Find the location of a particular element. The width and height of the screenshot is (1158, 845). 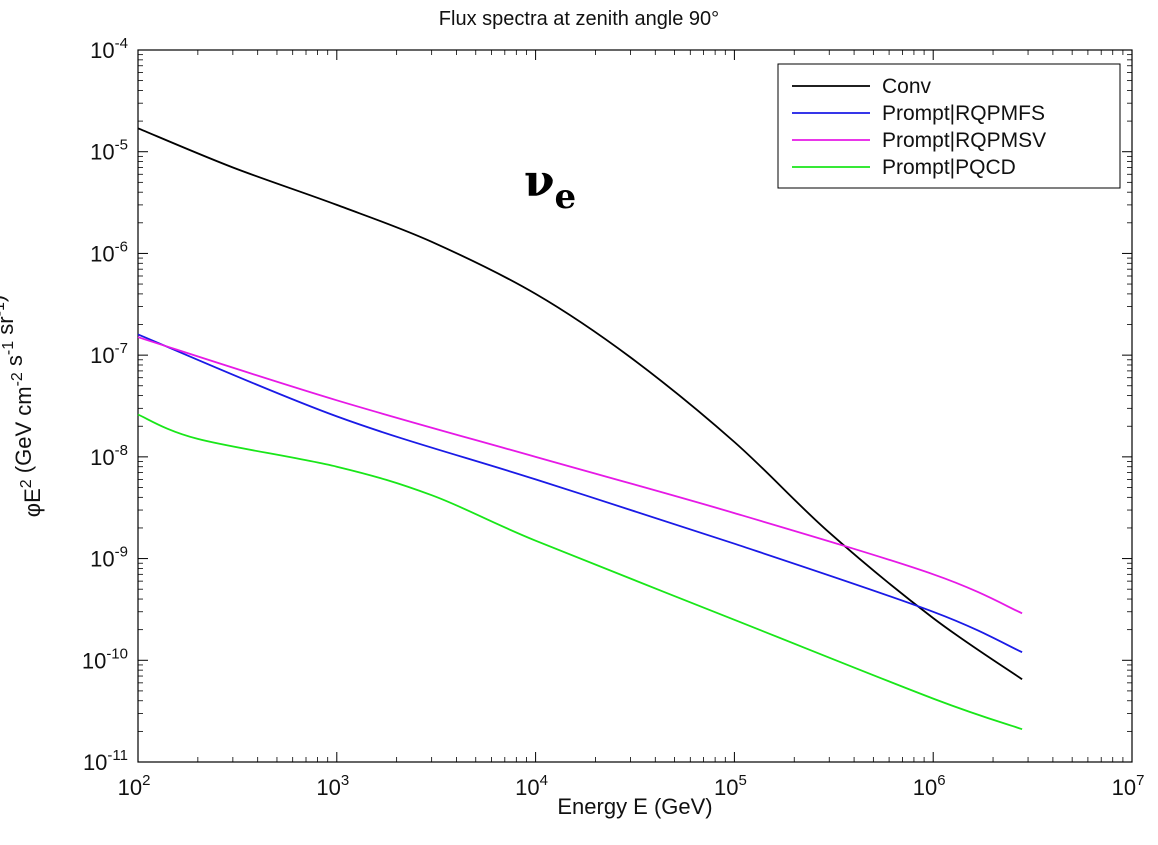

nu-symbol: νe is located at coordinates (550, 186).